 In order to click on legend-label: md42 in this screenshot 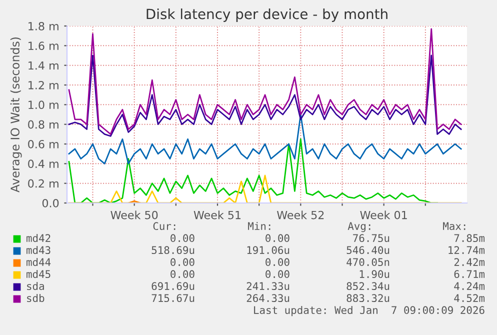, I will do `click(38, 238)`.